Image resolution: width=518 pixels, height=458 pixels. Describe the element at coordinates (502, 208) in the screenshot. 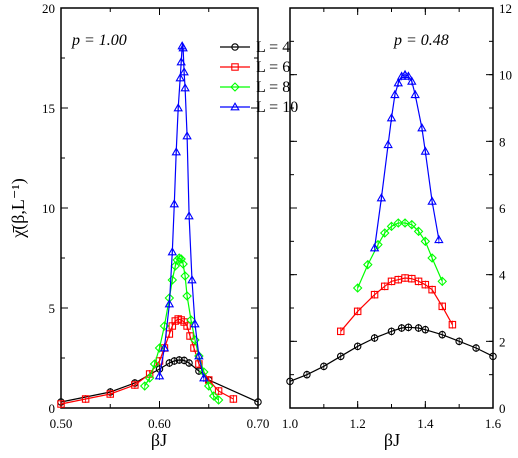

I see `y-tick-label: 6` at that location.